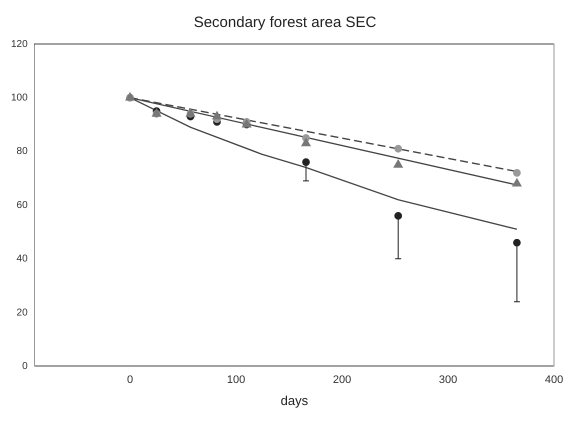 This screenshot has height=425, width=584. What do you see at coordinates (448, 380) in the screenshot?
I see `x-tick-label: 300` at bounding box center [448, 380].